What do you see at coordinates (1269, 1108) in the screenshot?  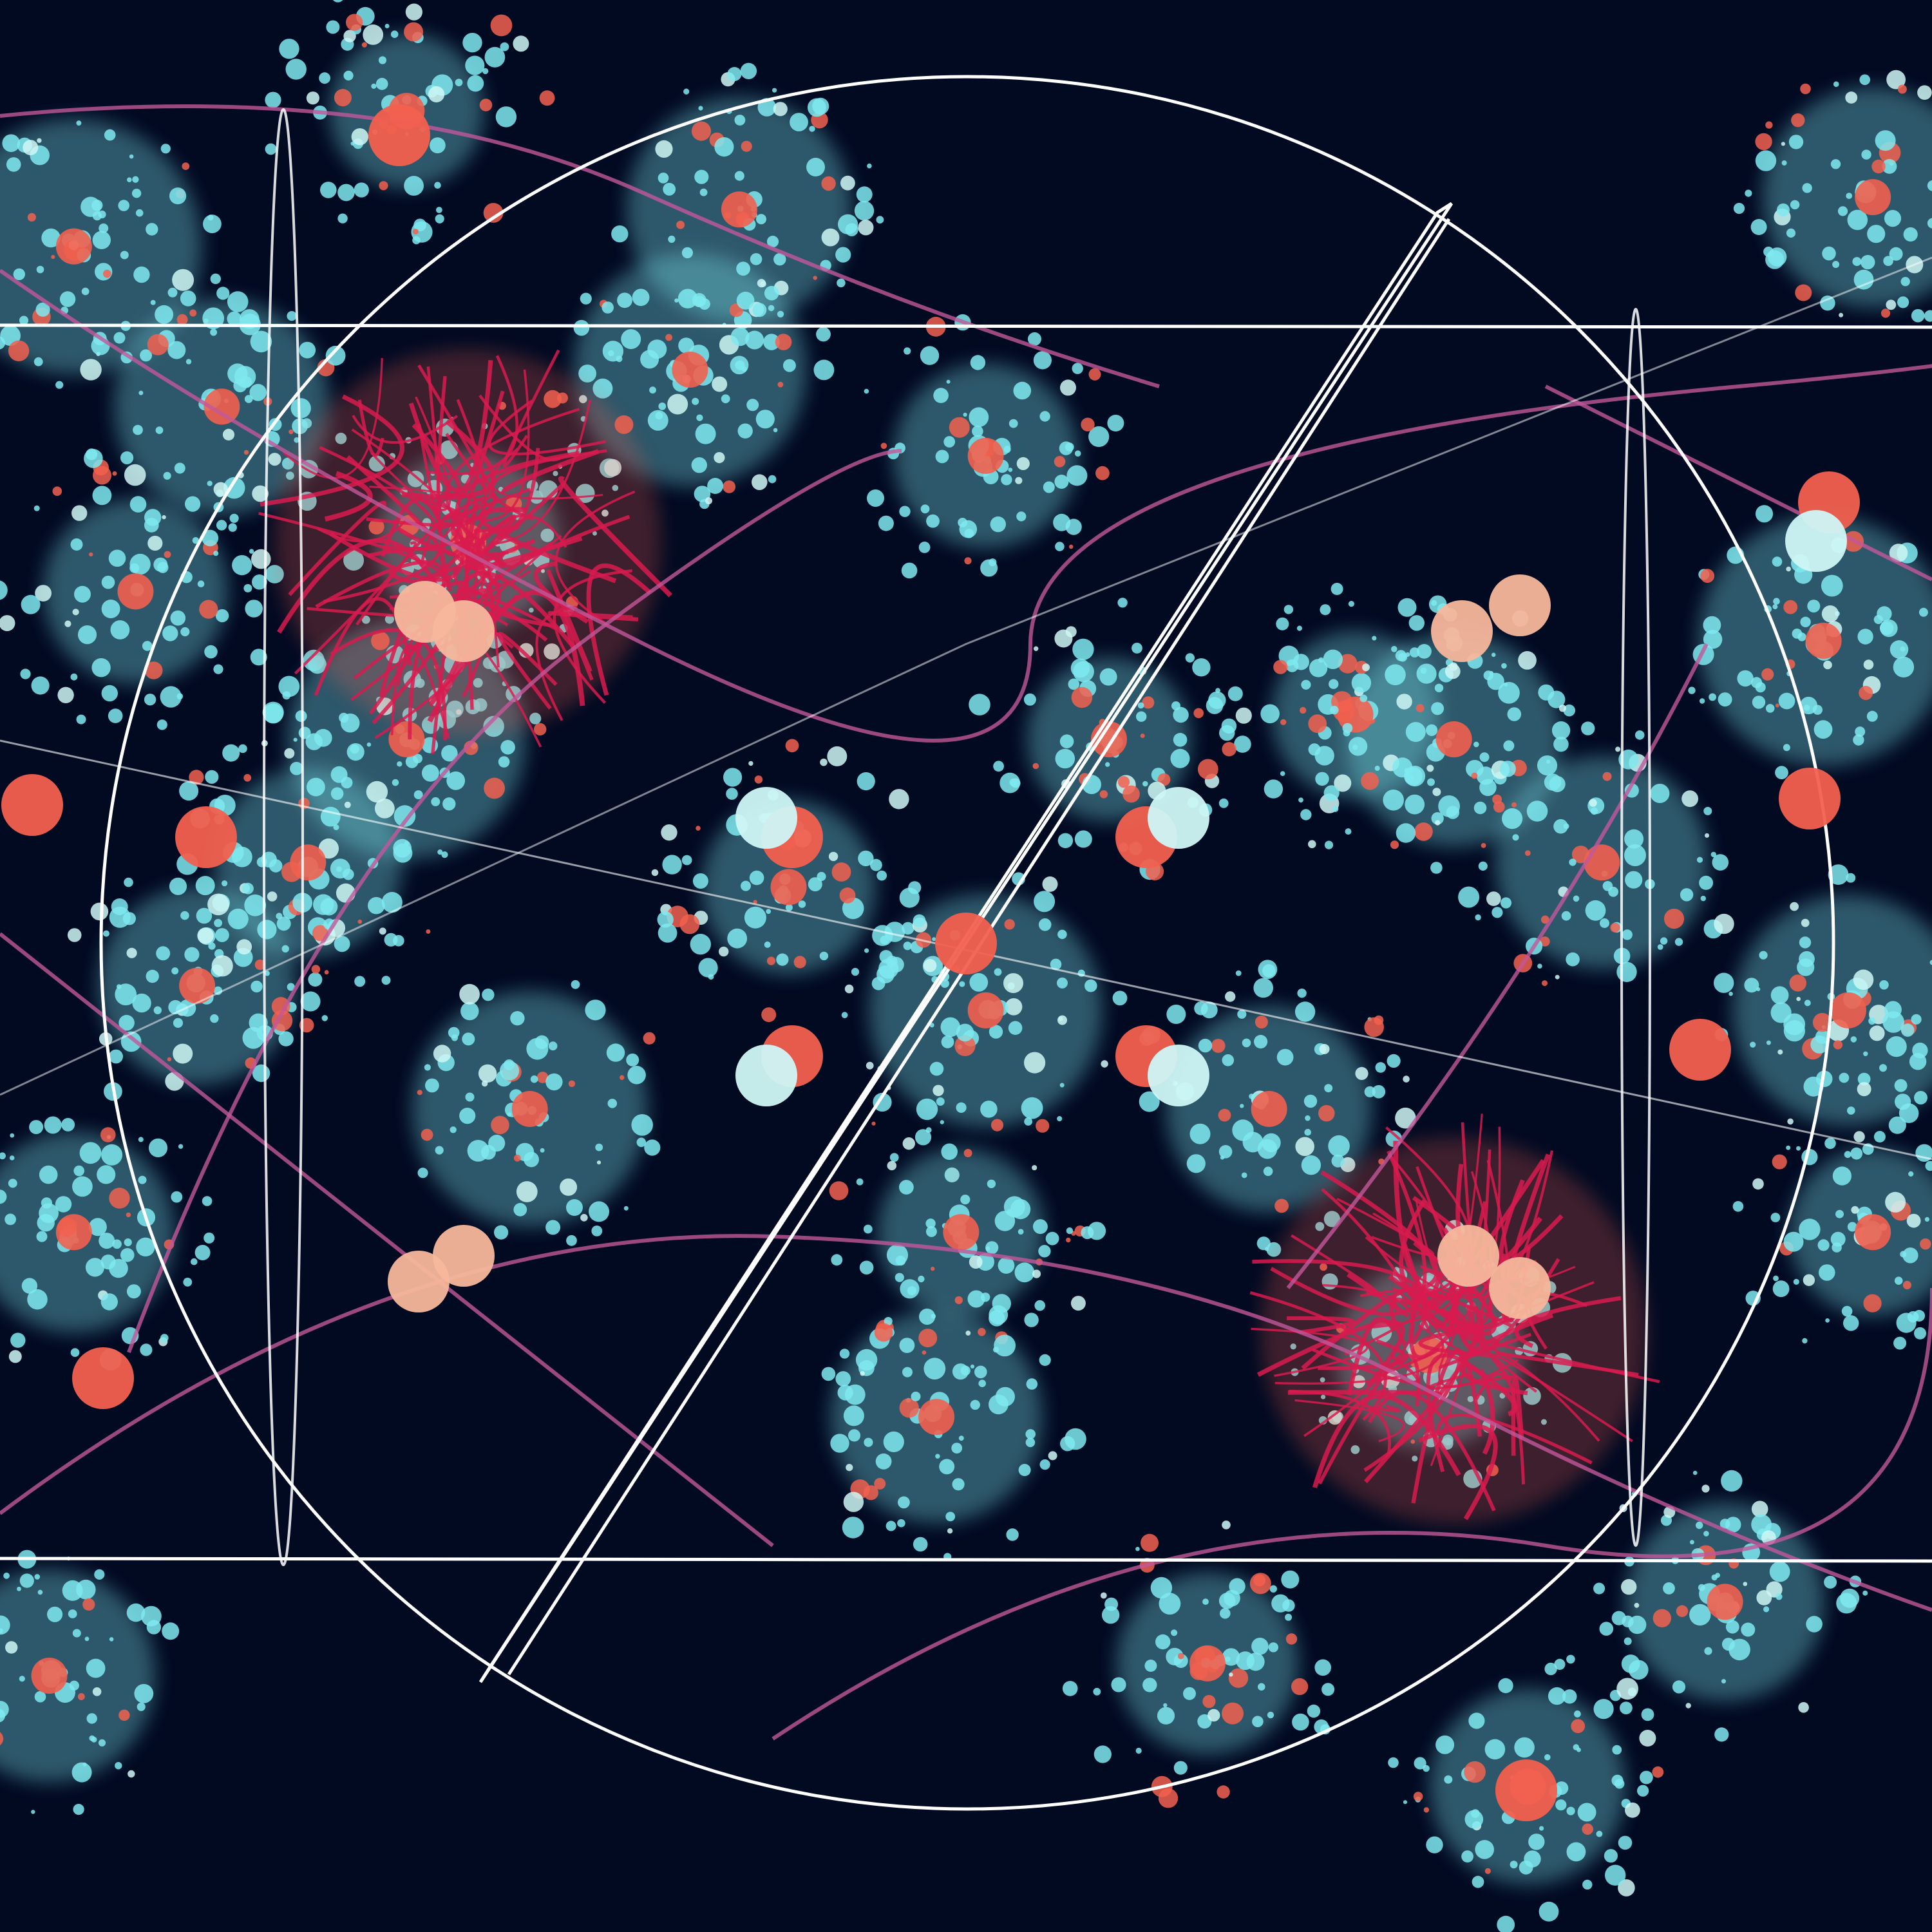 I see `cluster-core` at bounding box center [1269, 1108].